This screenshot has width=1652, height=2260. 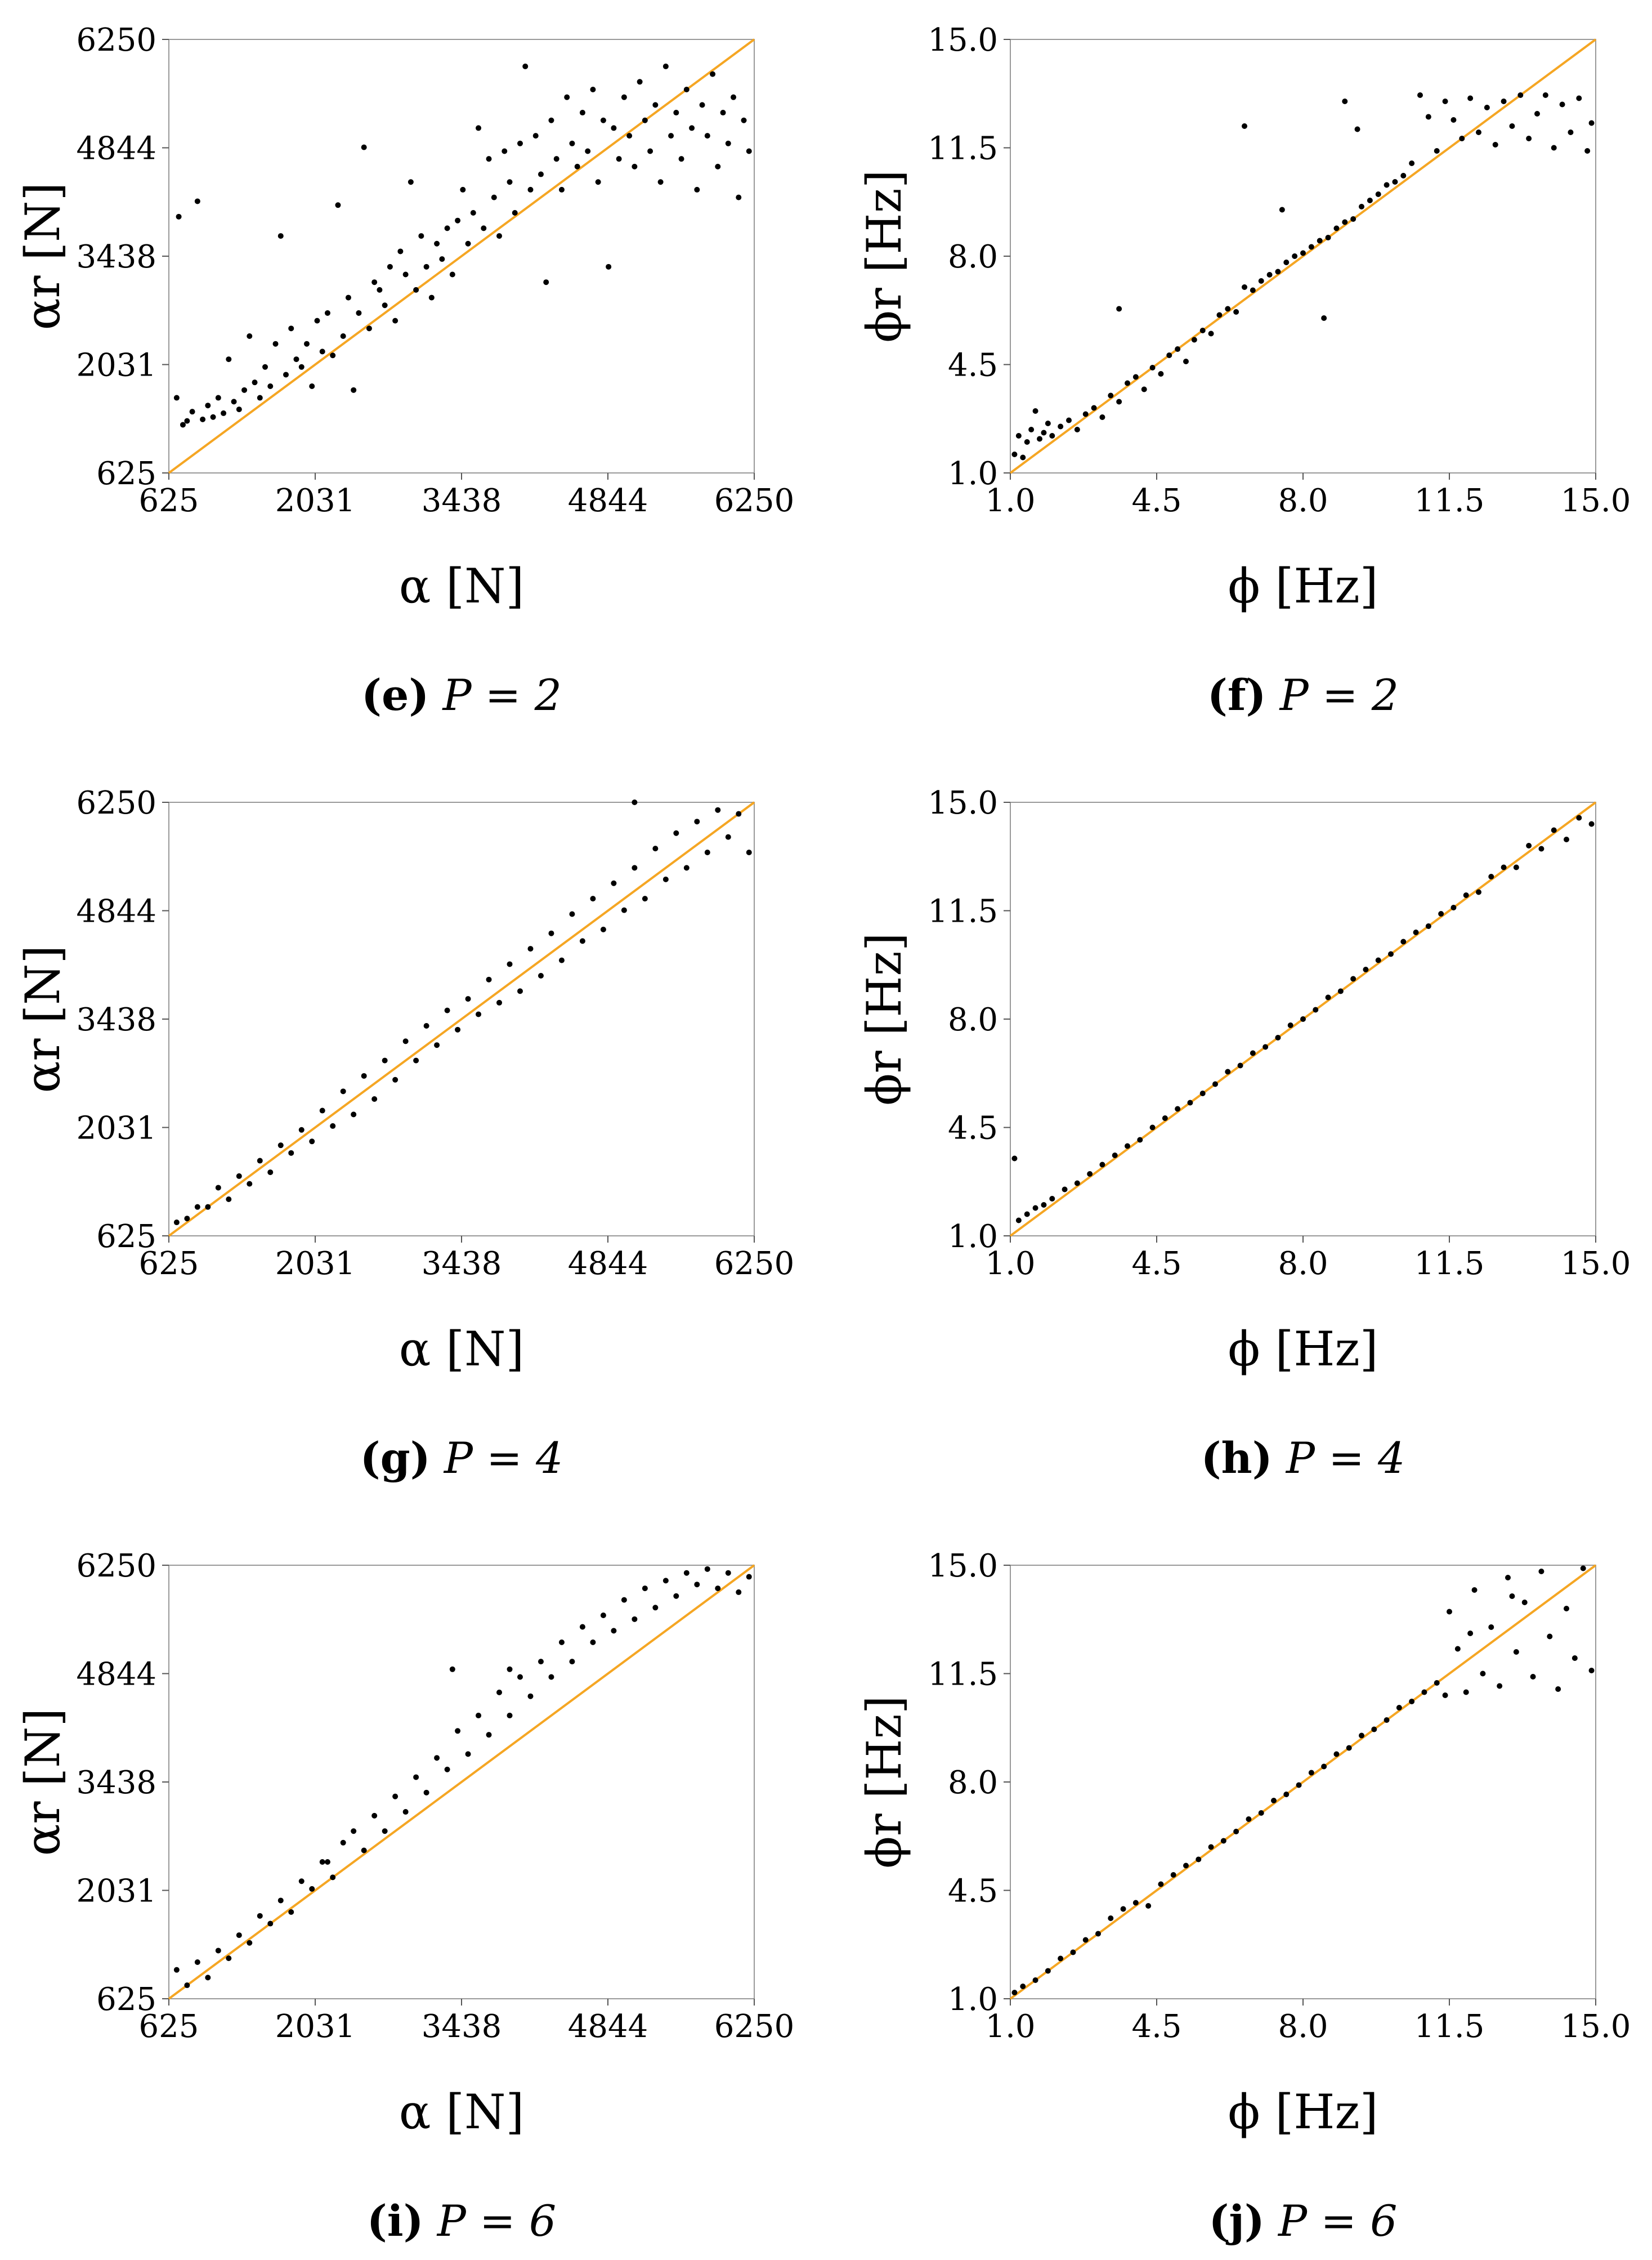 What do you see at coordinates (116, 1566) in the screenshot?
I see `y-tick-label: 6250` at bounding box center [116, 1566].